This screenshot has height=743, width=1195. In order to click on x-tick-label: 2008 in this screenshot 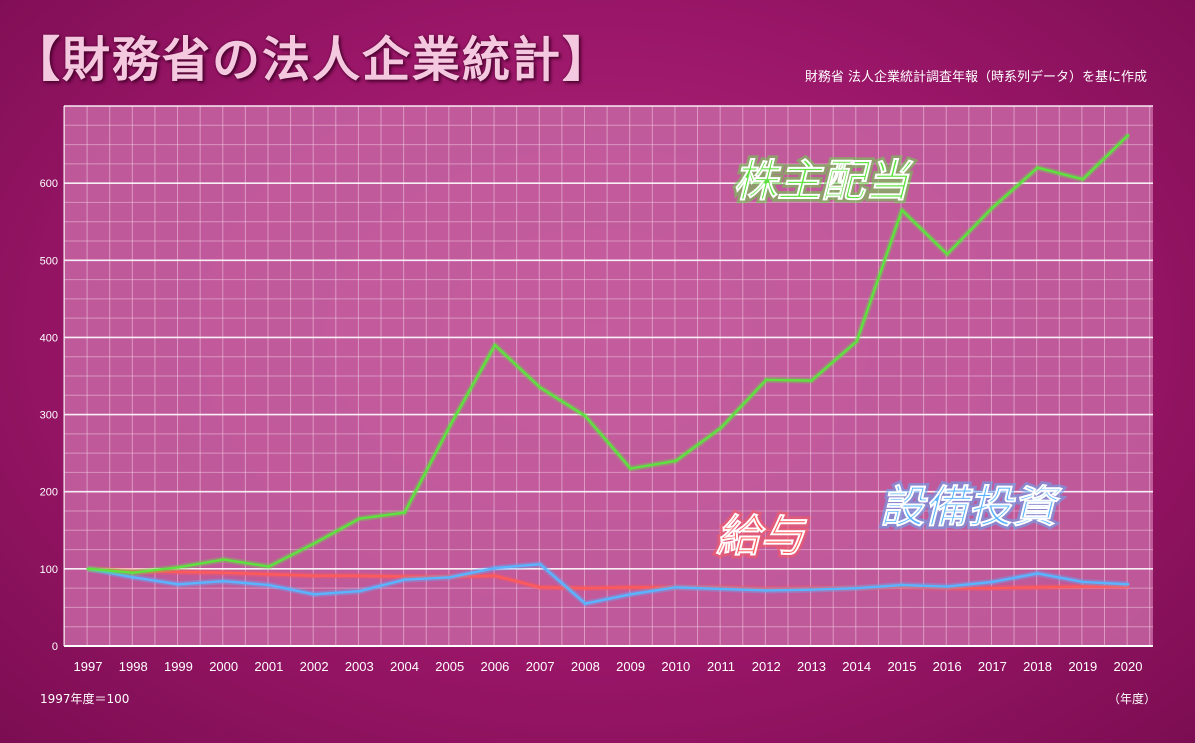, I will do `click(585, 666)`.